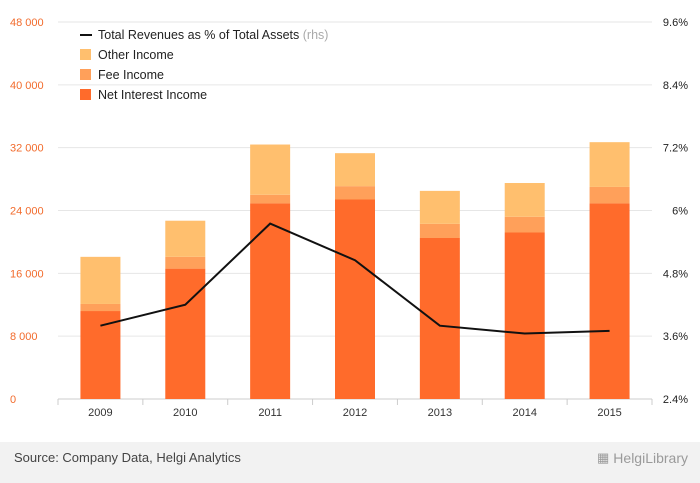  Describe the element at coordinates (27, 23) in the screenshot. I see `y-tick-label-left: 48 000` at that location.